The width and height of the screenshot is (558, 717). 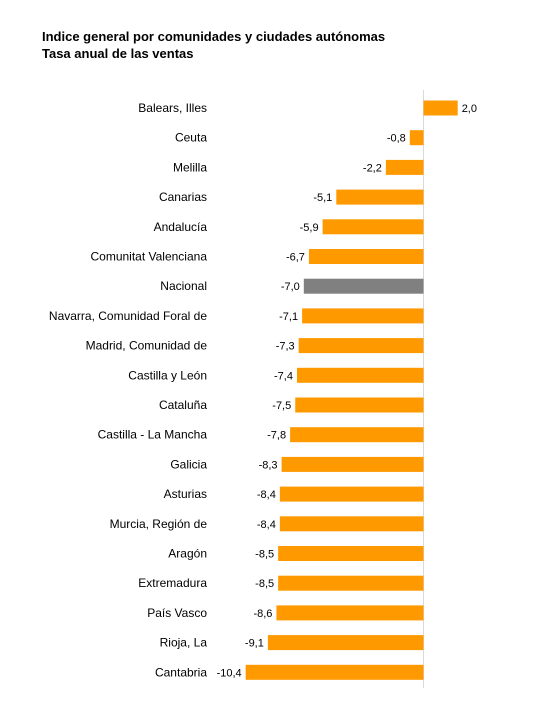 What do you see at coordinates (295, 258) in the screenshot?
I see `value-label: -6,7` at bounding box center [295, 258].